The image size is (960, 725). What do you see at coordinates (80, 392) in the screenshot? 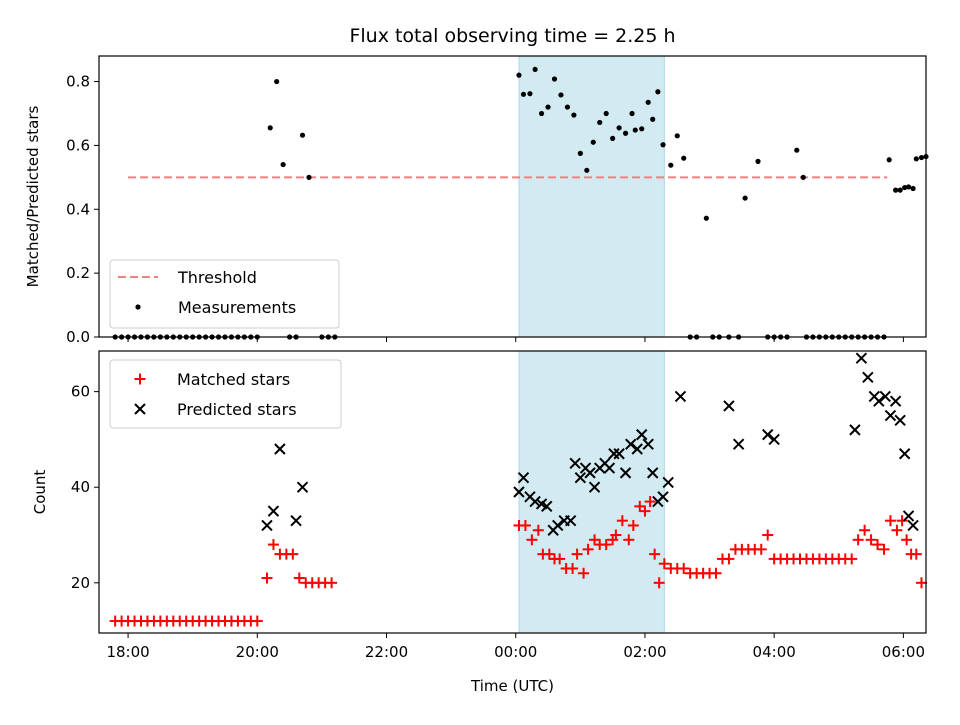
I see `y-tick-label: 60` at bounding box center [80, 392].